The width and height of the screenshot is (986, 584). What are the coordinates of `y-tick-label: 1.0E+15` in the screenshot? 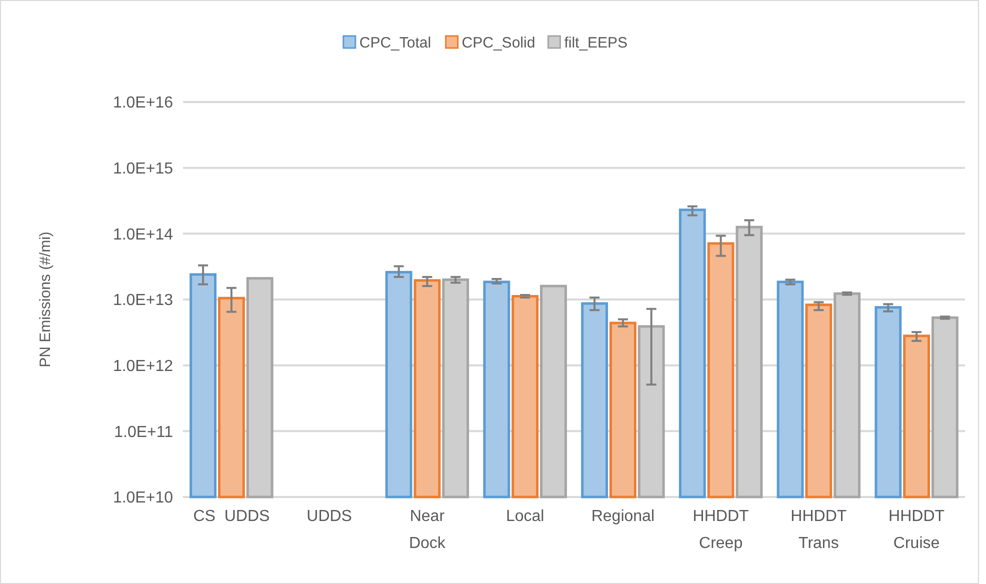 It's located at (143, 169).